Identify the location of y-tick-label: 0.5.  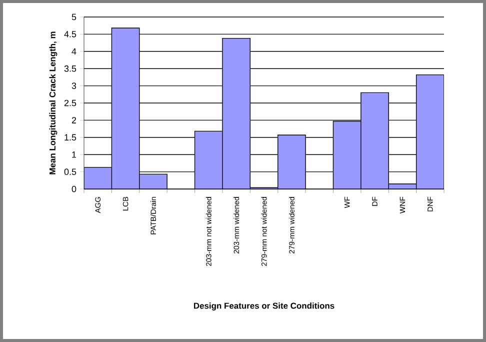
(70, 171).